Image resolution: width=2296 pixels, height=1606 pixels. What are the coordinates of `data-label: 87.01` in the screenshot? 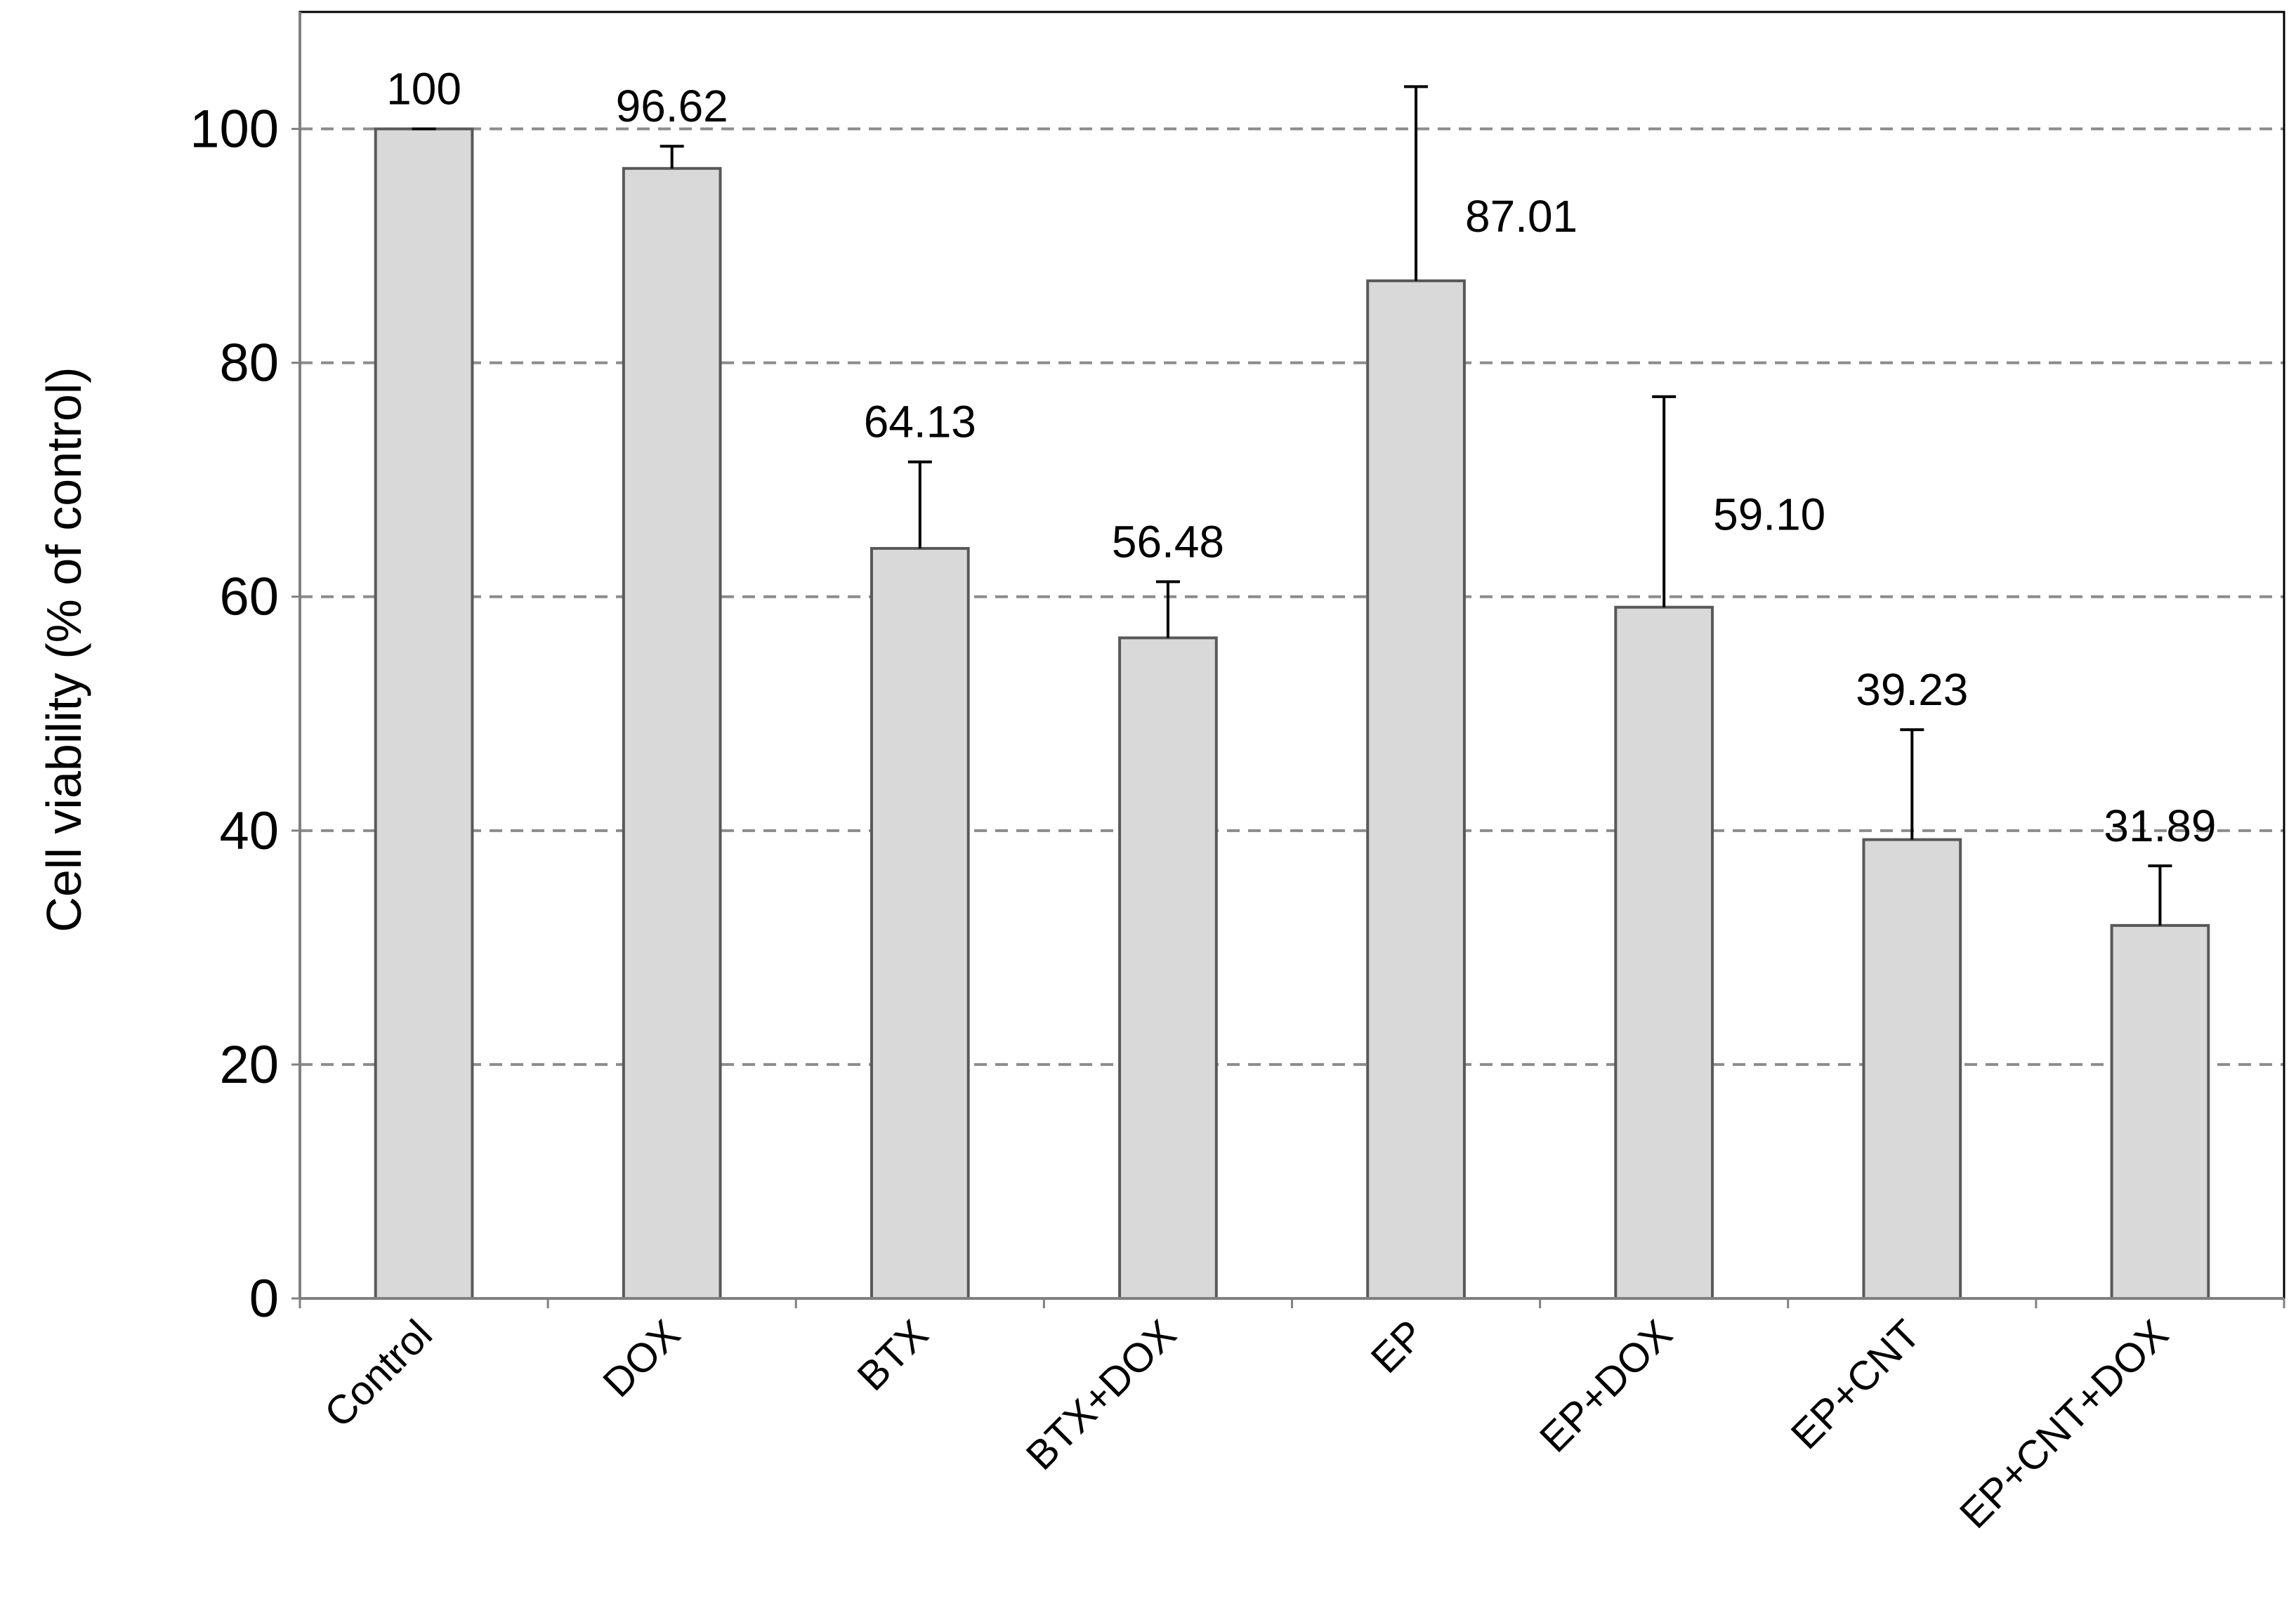 It's located at (1521, 216).